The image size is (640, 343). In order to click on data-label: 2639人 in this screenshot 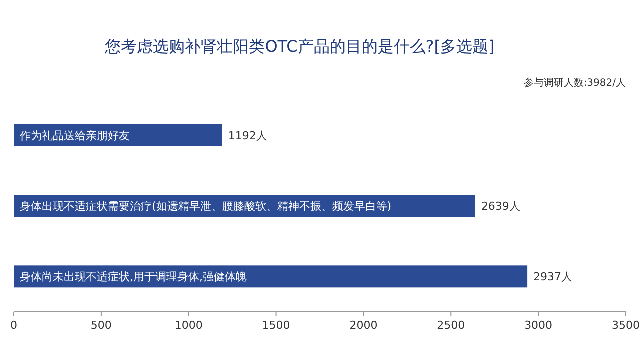, I will do `click(500, 206)`.